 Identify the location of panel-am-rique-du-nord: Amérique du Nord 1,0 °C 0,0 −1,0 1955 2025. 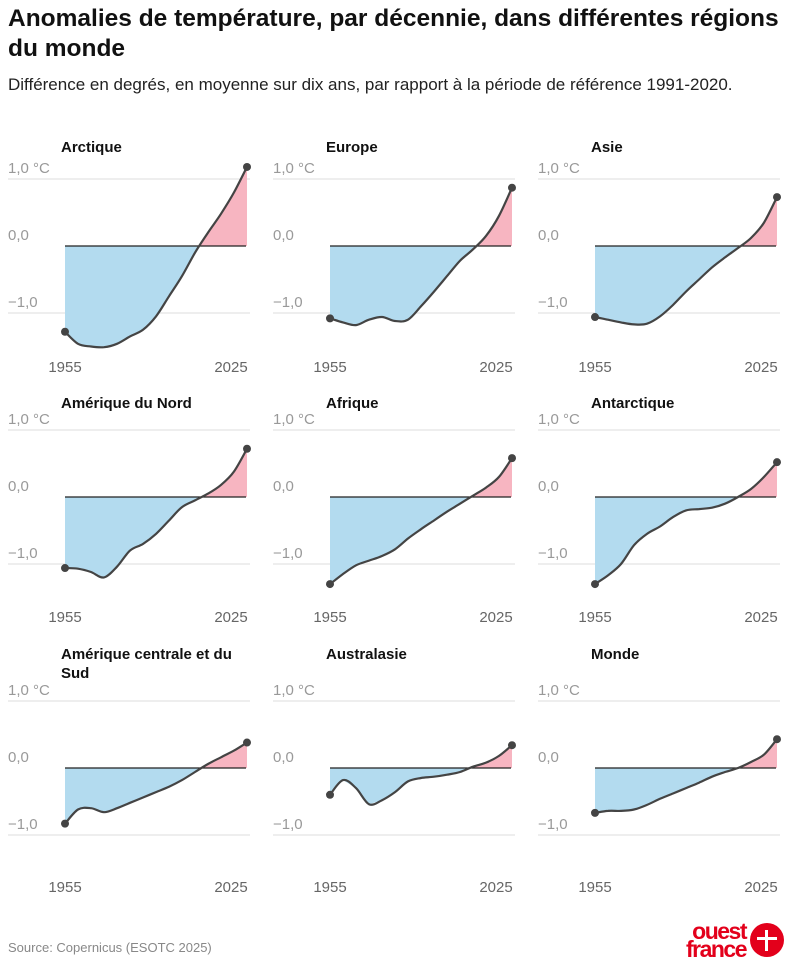
(129, 510).